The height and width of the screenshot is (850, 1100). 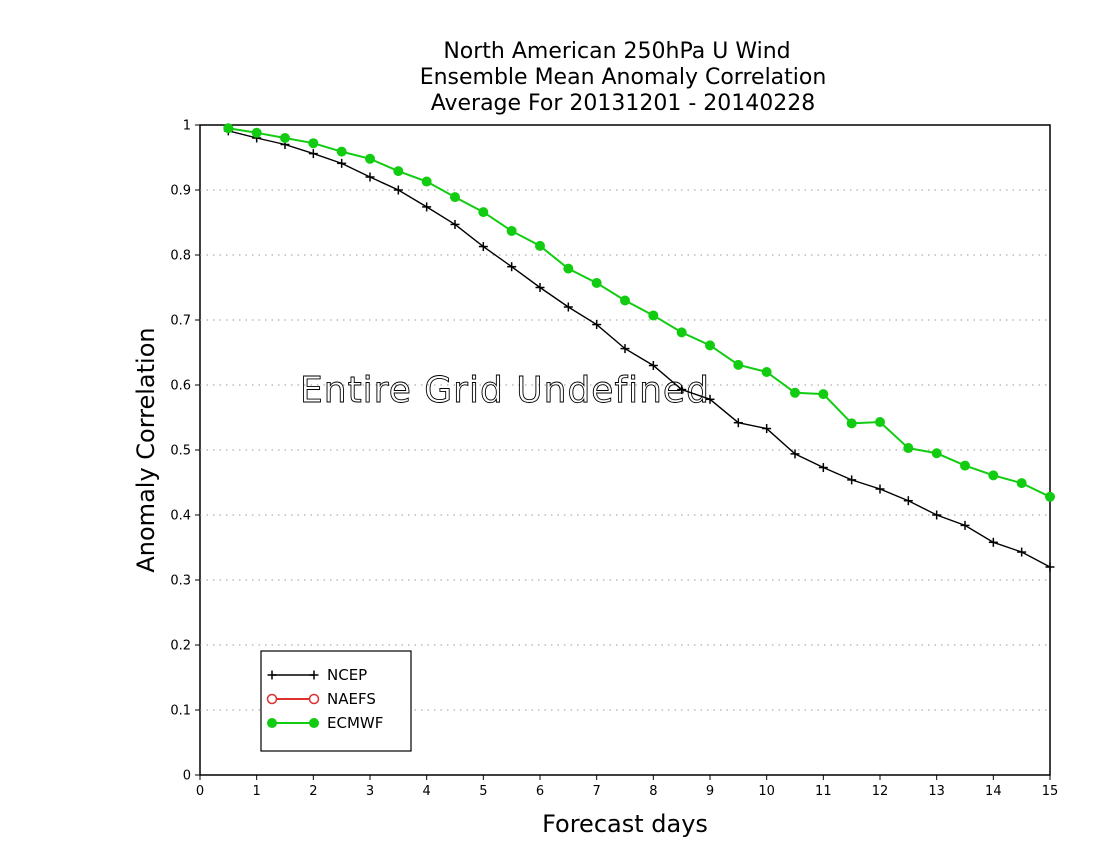 What do you see at coordinates (540, 791) in the screenshot?
I see `x-tick-label: 6` at bounding box center [540, 791].